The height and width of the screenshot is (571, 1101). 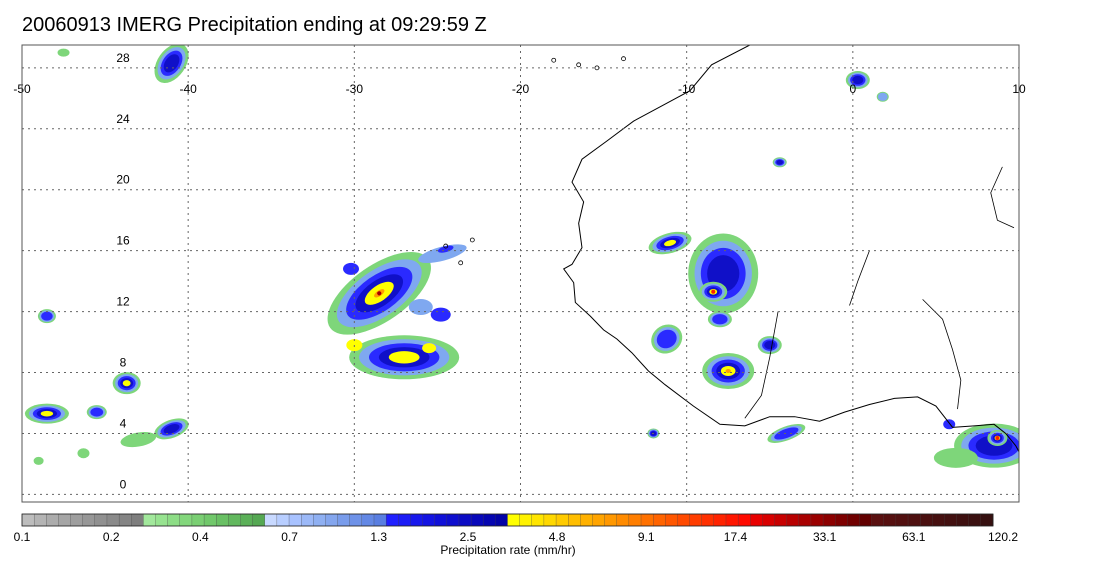 I want to click on lon-tick-label: 0, so click(x=852, y=89).